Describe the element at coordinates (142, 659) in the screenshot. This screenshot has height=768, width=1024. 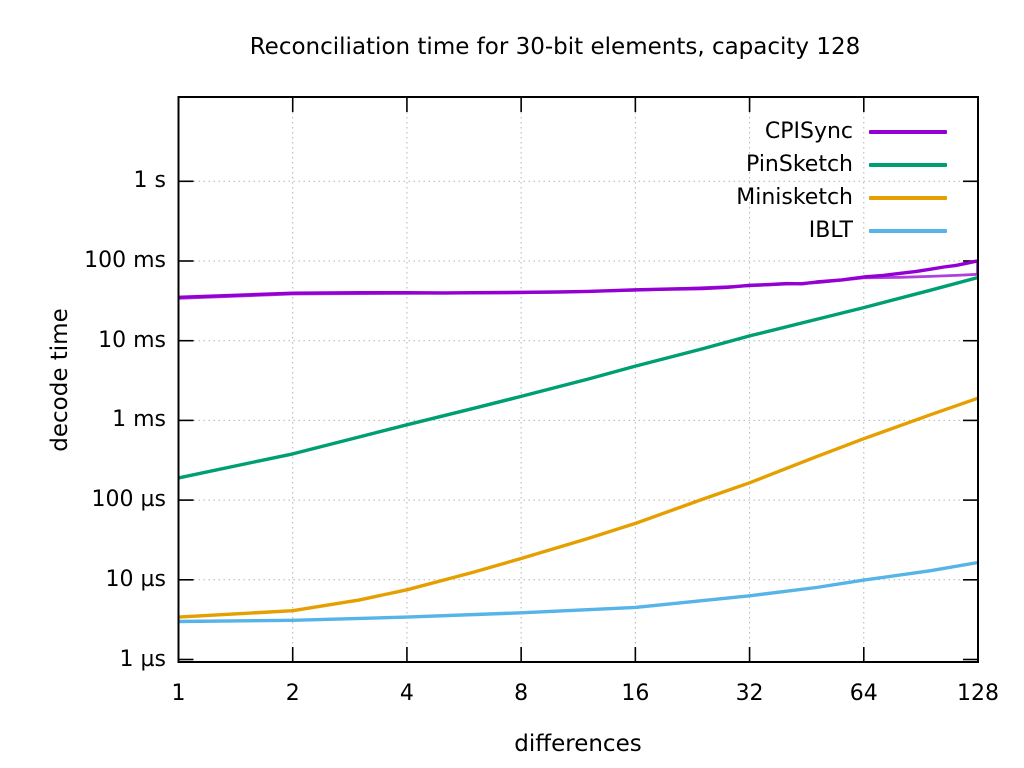
I see `y-tick-label: 1 µs` at that location.